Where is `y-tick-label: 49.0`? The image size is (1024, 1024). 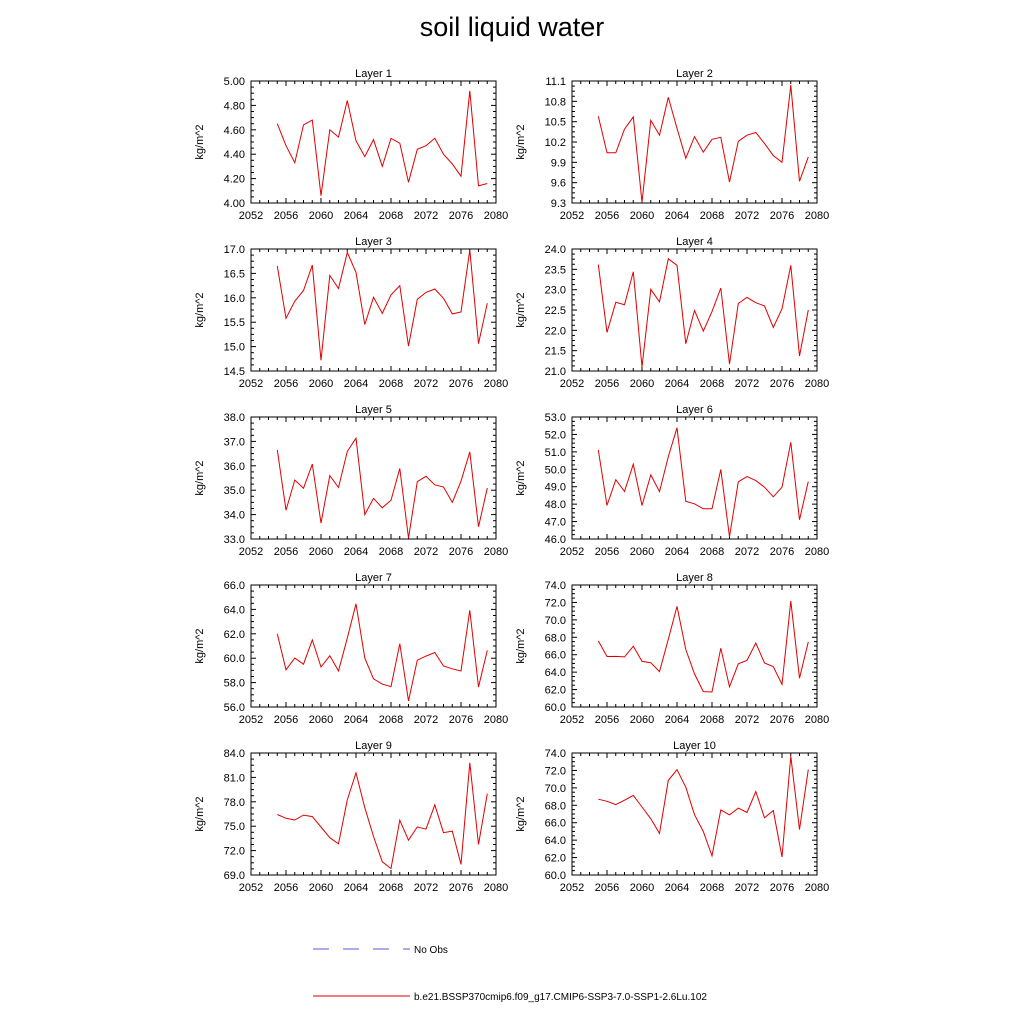 y-tick-label: 49.0 is located at coordinates (555, 488).